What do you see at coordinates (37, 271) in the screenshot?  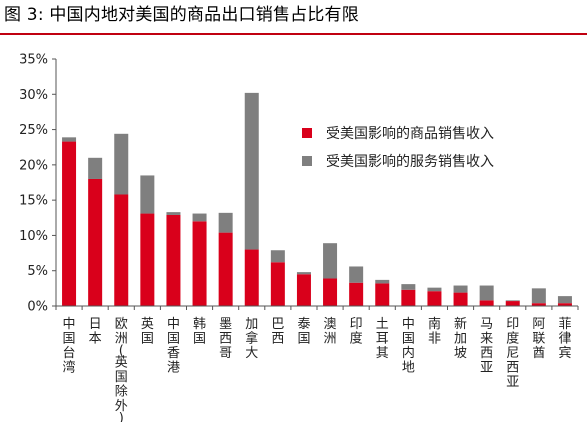 I see `y-tick-label: 5%` at bounding box center [37, 271].